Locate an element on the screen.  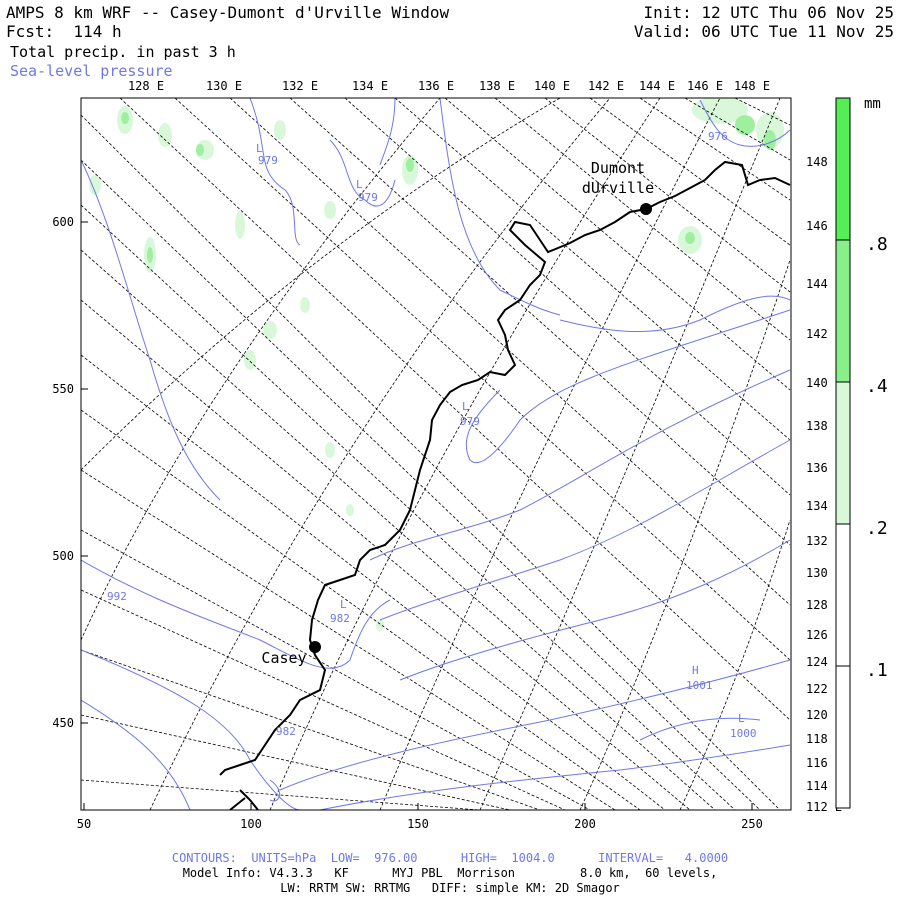
station-dumont-label-2: dUrville is located at coordinates (618, 188).